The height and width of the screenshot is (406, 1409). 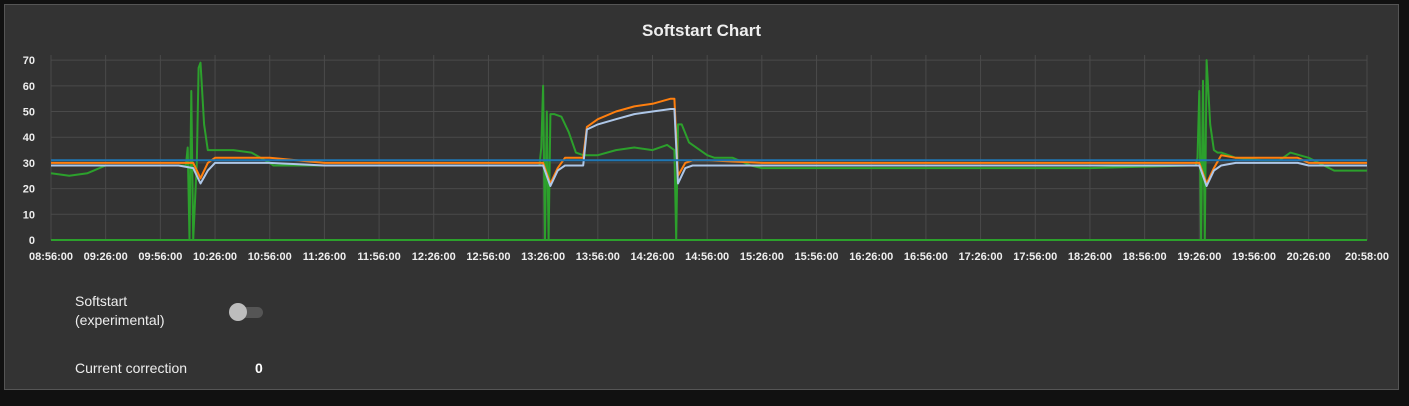 I want to click on y-tick-label: 30, so click(x=29, y=164).